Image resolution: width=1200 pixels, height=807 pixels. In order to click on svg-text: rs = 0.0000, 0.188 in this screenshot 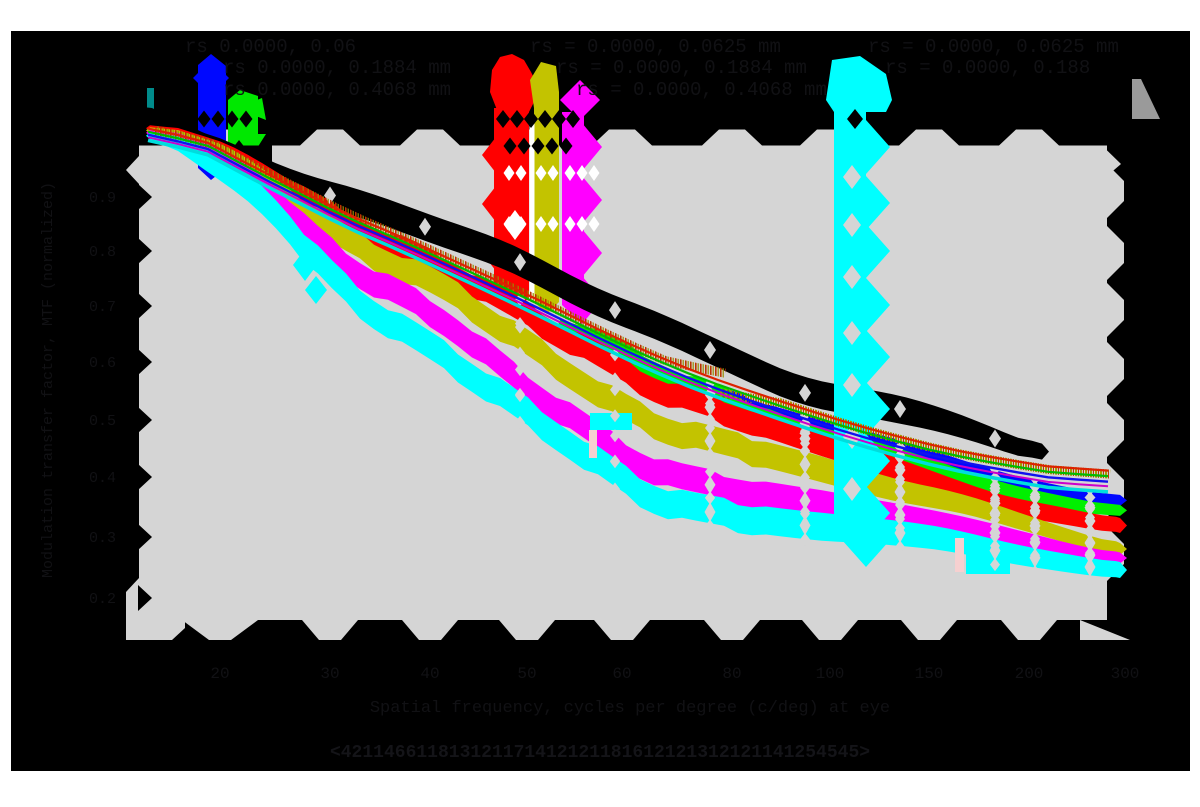, I will do `click(987, 68)`.